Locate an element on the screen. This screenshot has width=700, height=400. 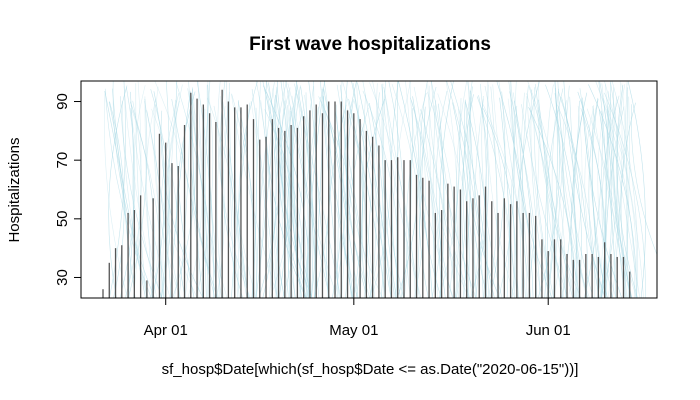
y-tick-label: 70 is located at coordinates (62, 160).